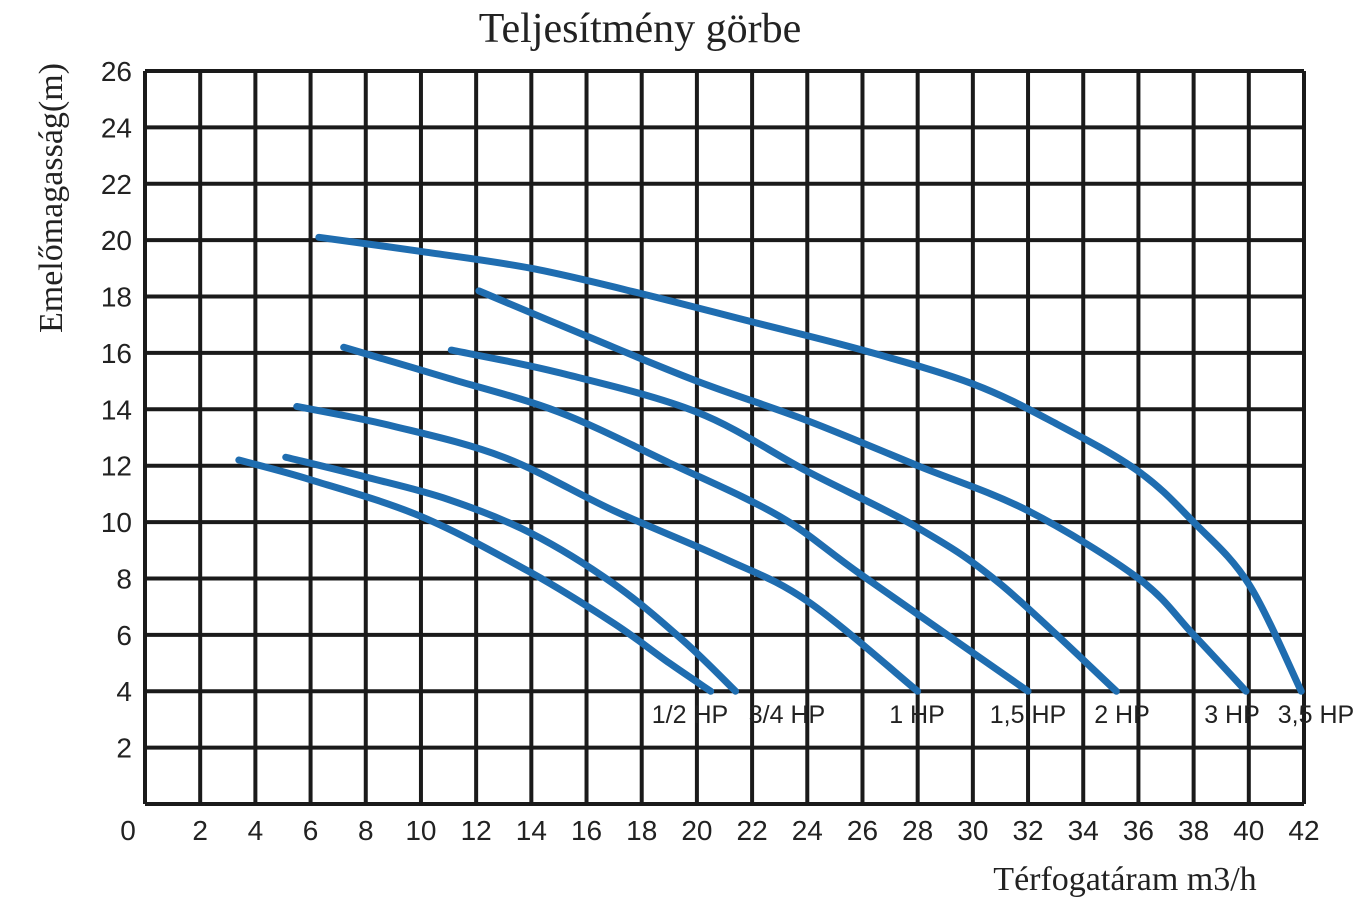 Image resolution: width=1372 pixels, height=913 pixels. Describe the element at coordinates (1316, 715) in the screenshot. I see `series-label-3-5-hp: 3,5 HP` at that location.